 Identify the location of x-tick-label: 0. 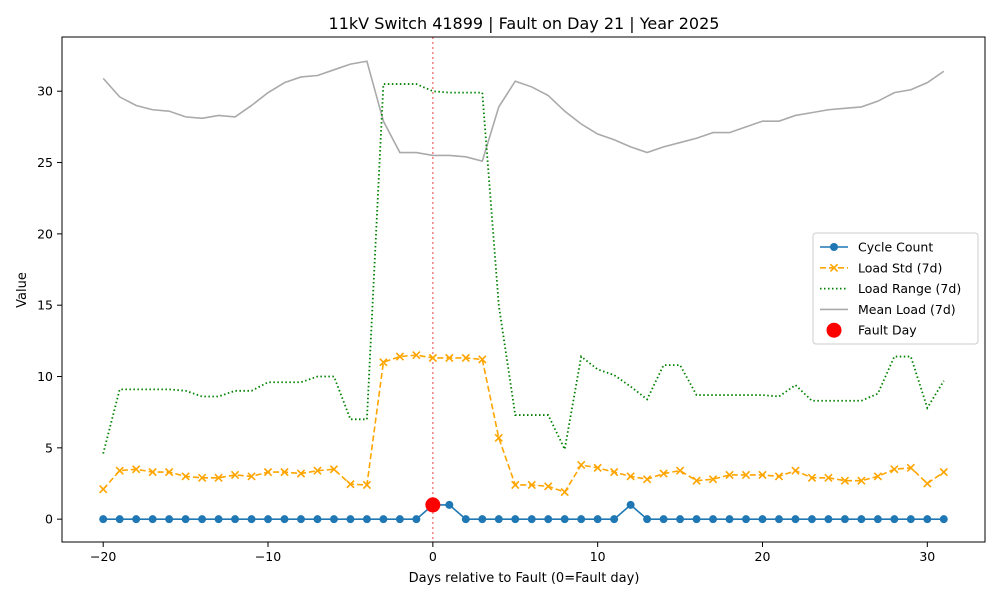
(433, 556).